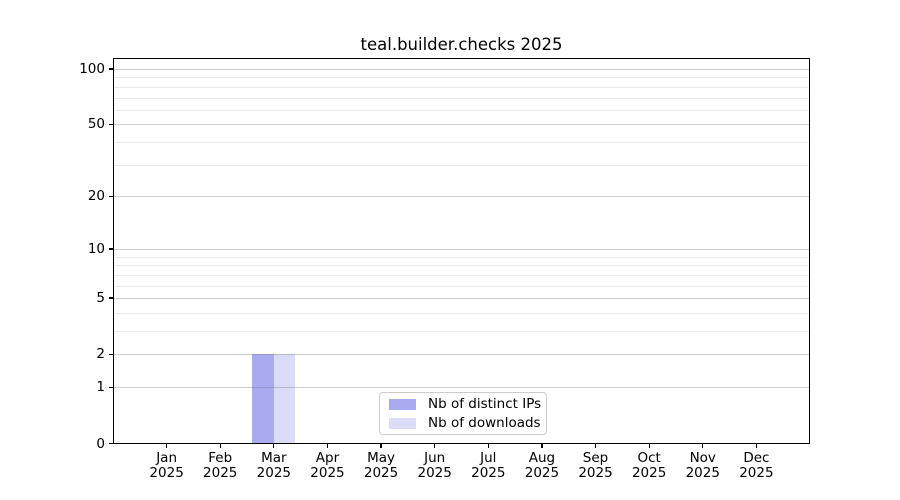 The image size is (900, 500). I want to click on x-tickmark-jul-2025, so click(488, 445).